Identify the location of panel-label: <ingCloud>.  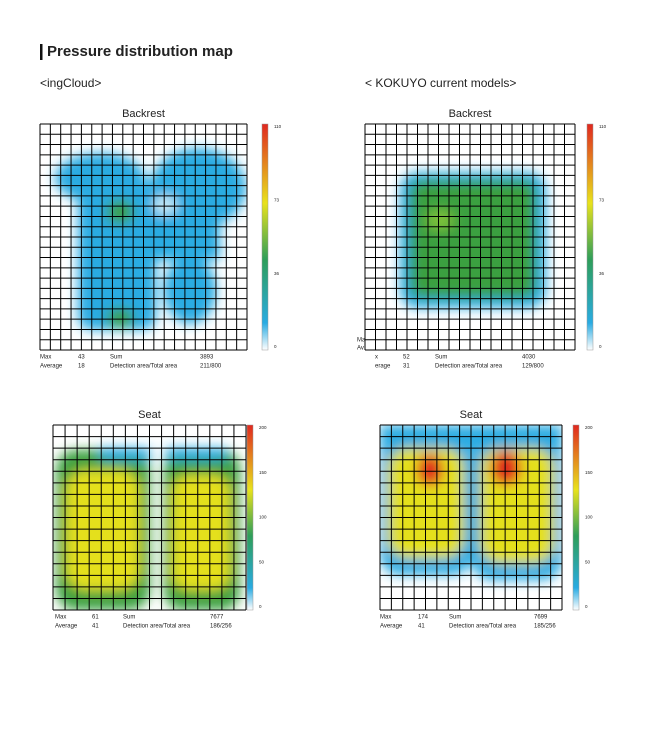
(70, 83).